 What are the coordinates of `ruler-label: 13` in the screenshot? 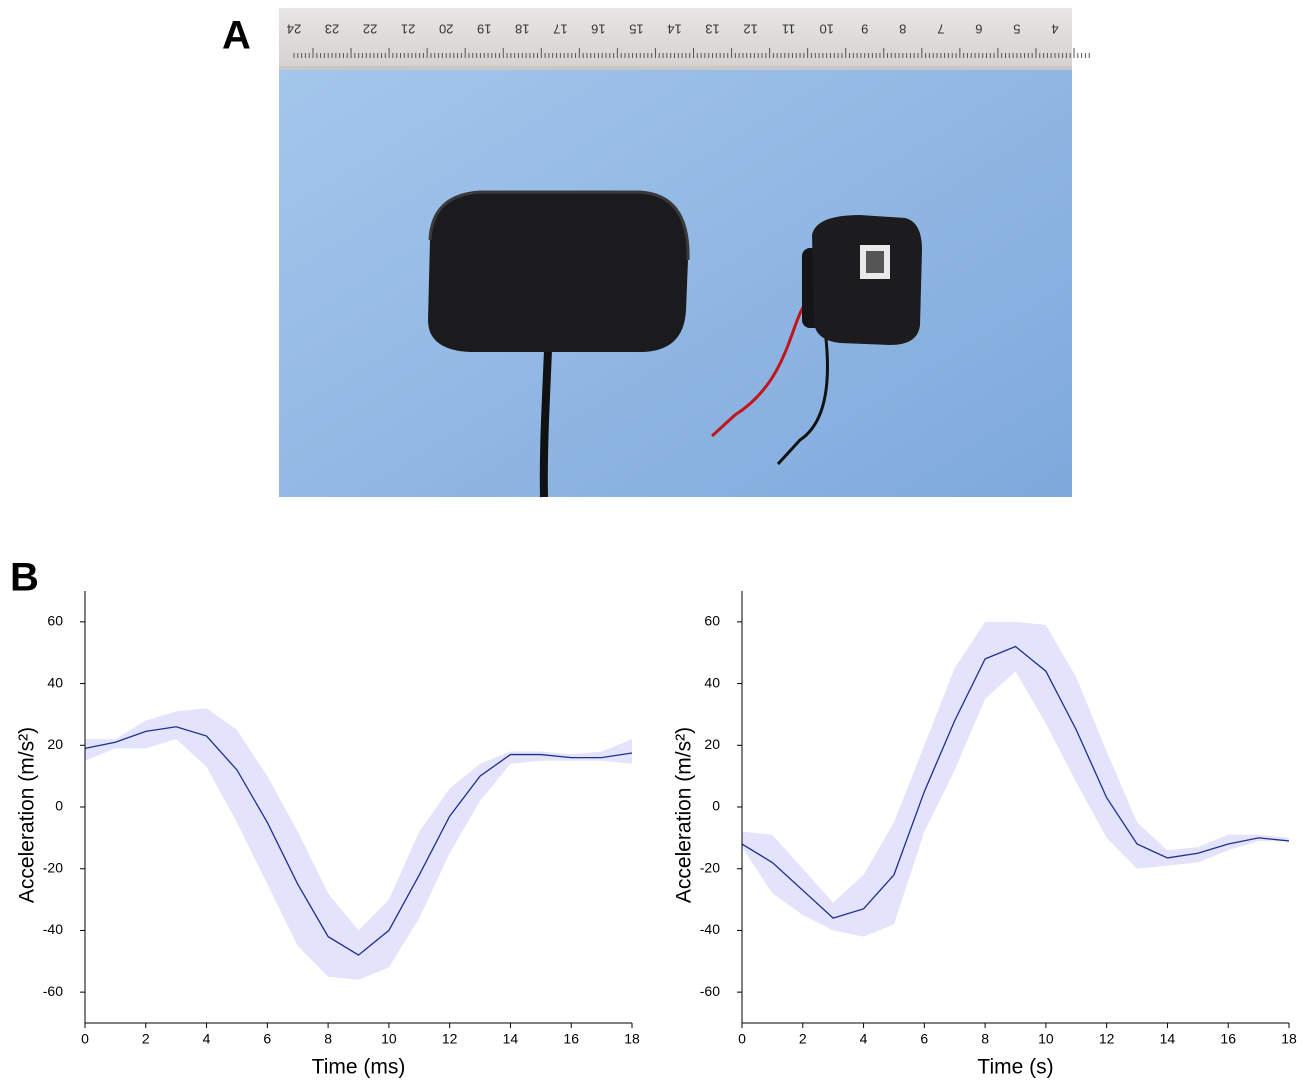 It's located at (712, 29).